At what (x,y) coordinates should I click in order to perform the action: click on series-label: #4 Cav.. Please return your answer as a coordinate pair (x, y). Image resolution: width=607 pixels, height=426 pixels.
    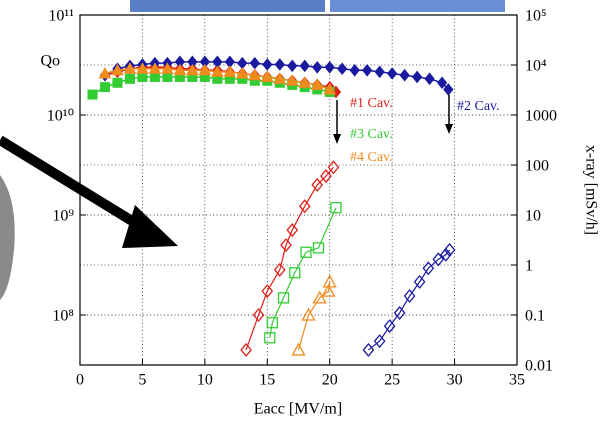
    Looking at the image, I should click on (371, 157).